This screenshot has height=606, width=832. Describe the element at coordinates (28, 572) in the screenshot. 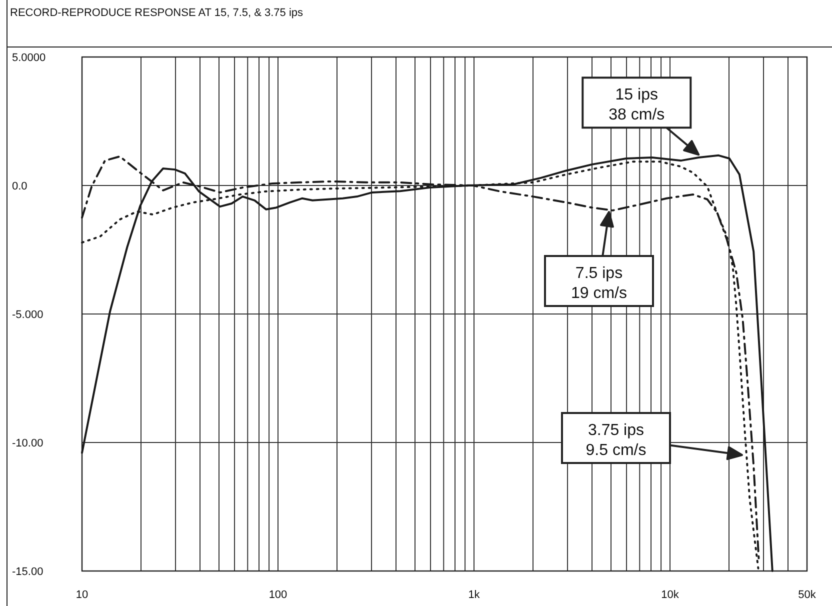

I see `y-tick-label: -15.00` at that location.